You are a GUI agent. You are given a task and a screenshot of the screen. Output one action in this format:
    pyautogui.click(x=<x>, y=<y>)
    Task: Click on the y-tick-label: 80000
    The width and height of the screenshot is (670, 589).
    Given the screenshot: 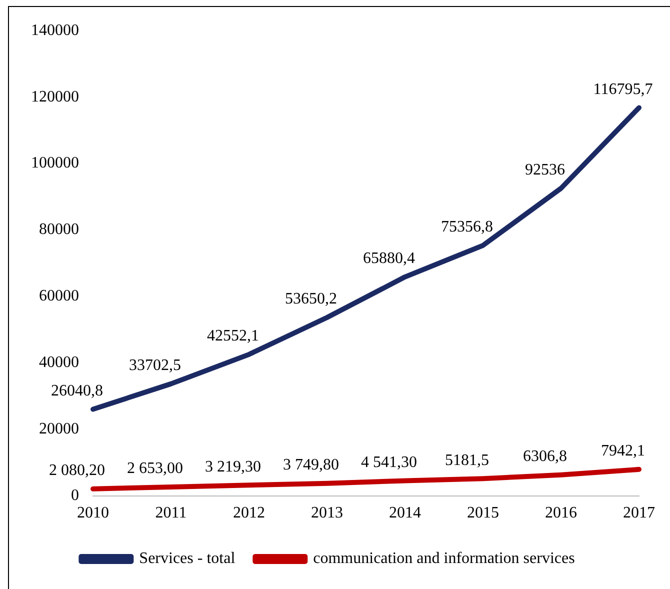 What is the action you would take?
    pyautogui.click(x=59, y=229)
    